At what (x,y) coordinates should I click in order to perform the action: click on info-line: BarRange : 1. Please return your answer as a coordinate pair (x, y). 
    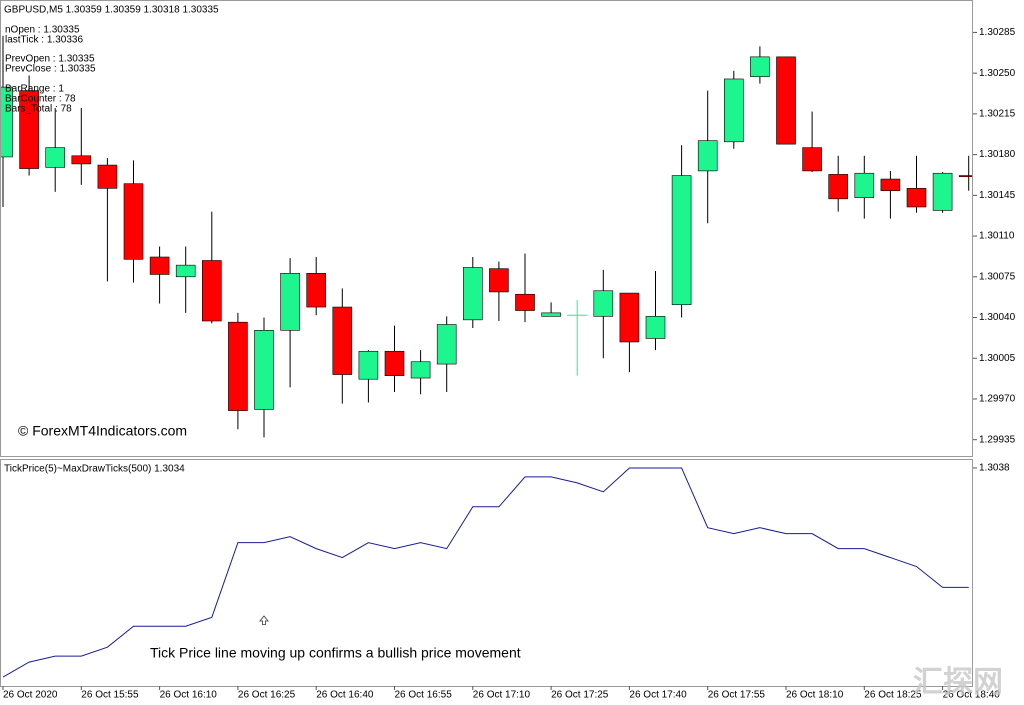
    Looking at the image, I should click on (34, 89).